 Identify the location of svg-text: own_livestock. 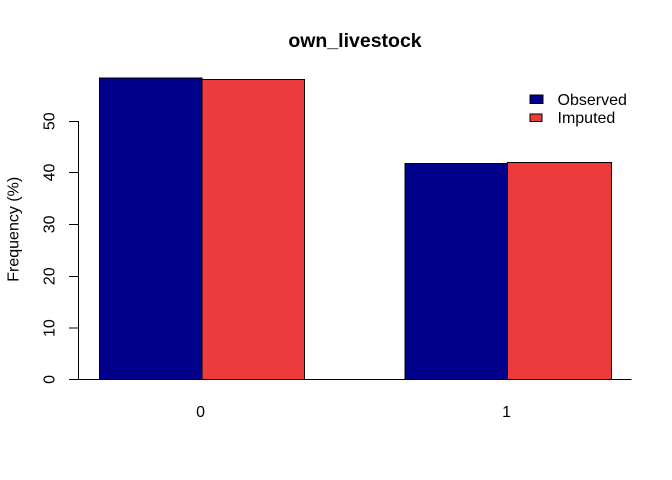
(354, 41).